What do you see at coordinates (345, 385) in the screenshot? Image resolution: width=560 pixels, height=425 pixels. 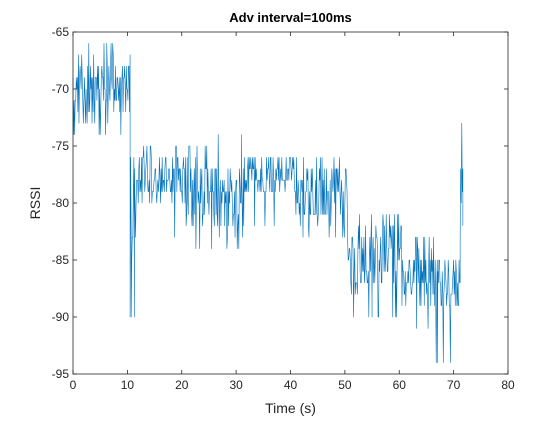 I see `x-tick-label: 50` at bounding box center [345, 385].